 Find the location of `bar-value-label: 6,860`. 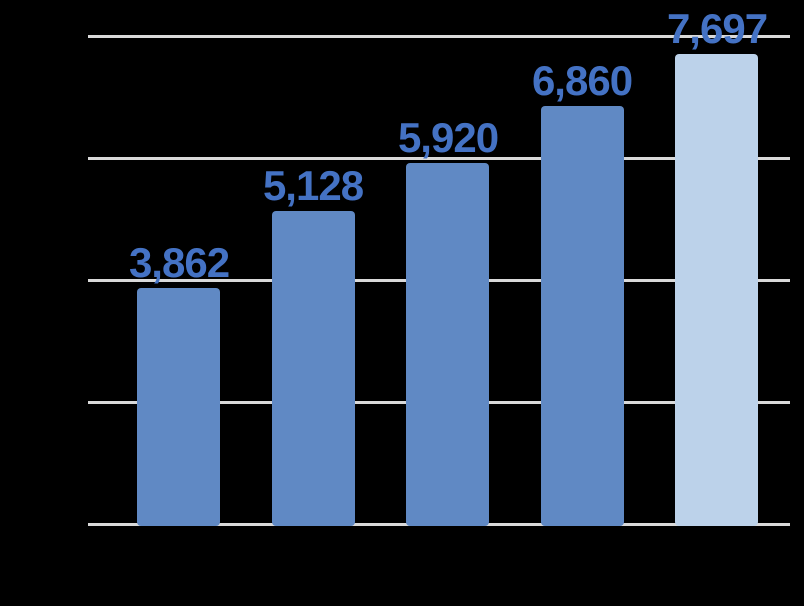

bar-value-label: 6,860 is located at coordinates (582, 80).